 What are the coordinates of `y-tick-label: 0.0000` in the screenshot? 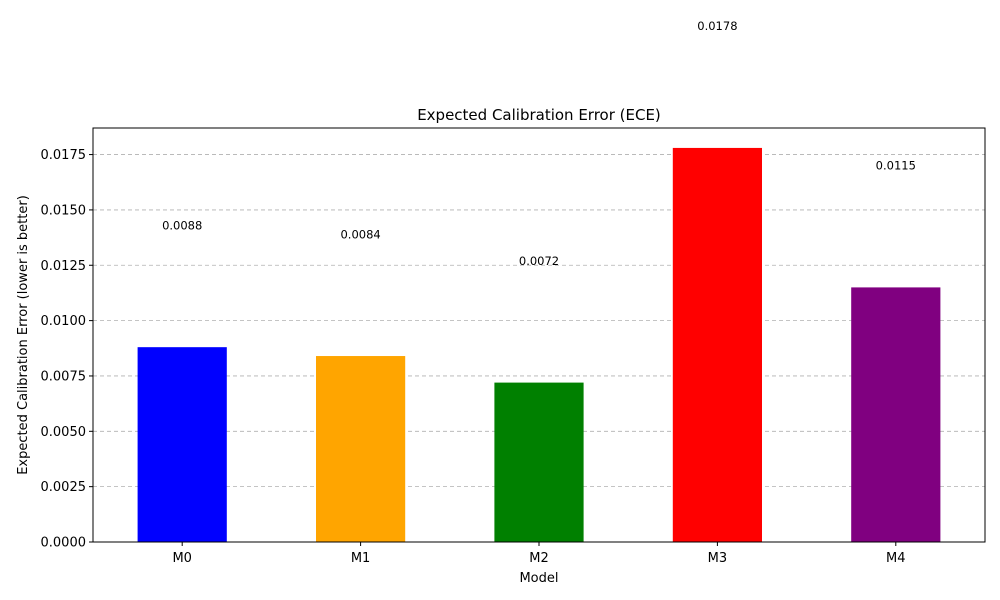 It's located at (64, 543).